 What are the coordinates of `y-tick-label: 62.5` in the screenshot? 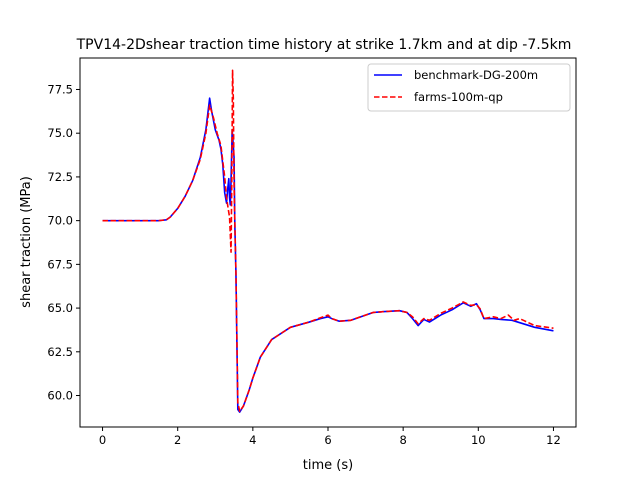 It's located at (60, 352).